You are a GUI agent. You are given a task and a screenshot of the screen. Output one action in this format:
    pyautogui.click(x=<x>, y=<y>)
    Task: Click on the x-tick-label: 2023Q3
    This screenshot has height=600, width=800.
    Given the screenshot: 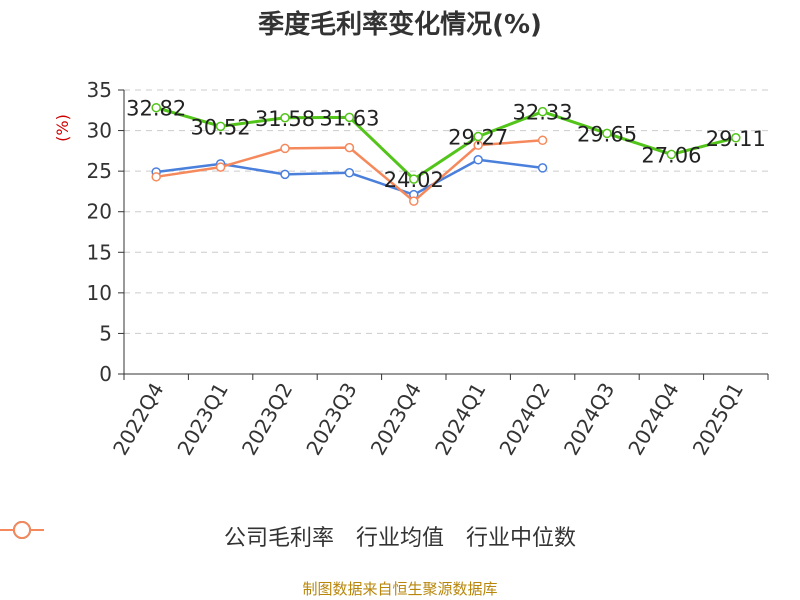 What is the action you would take?
    pyautogui.click(x=331, y=419)
    